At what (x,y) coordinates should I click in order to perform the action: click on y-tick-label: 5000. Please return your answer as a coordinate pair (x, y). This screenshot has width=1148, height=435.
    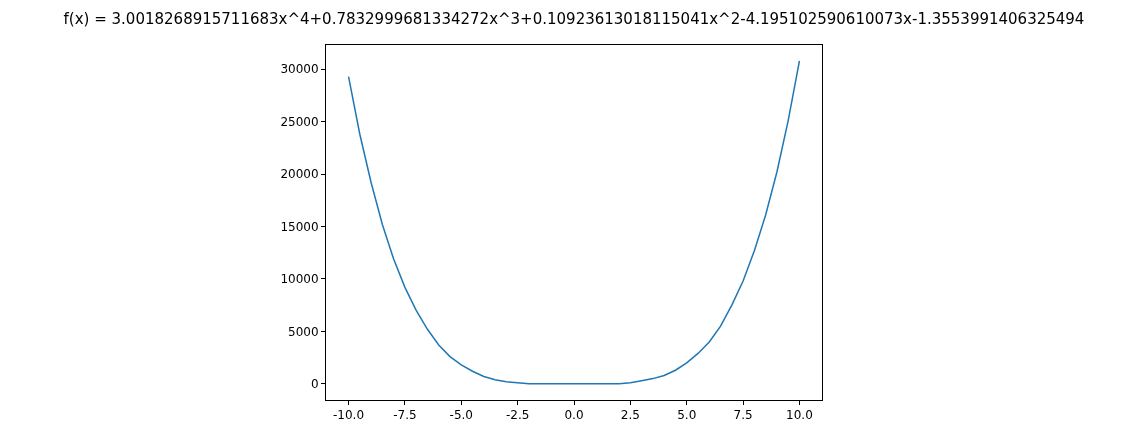
    Looking at the image, I should click on (303, 331).